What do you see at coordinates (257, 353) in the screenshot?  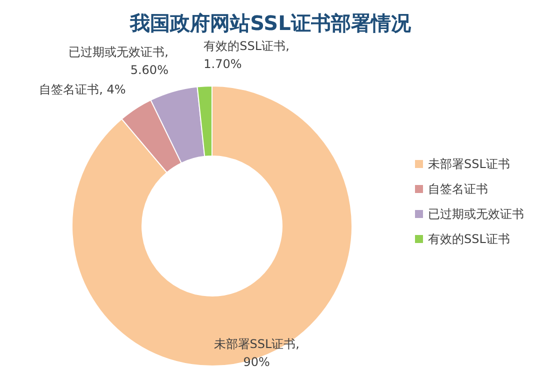 I see `data-label: 未部署SSL证书, 90%` at bounding box center [257, 353].